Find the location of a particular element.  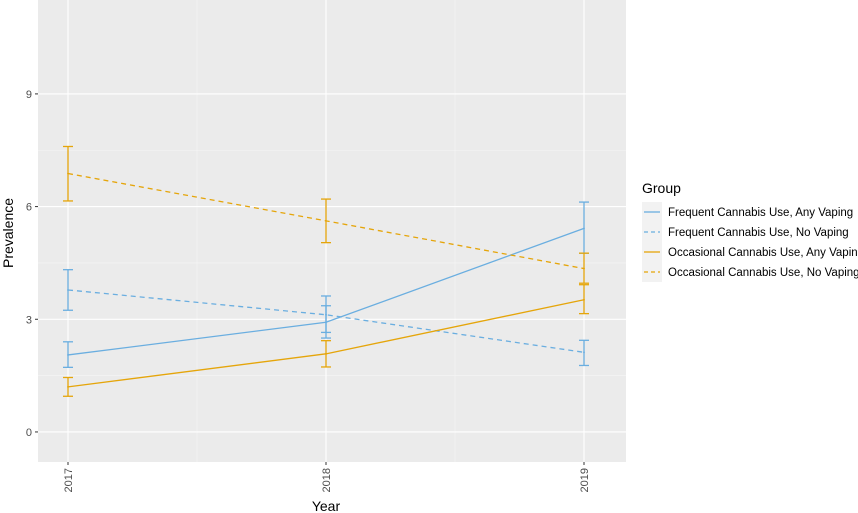

legend-label: Frequent Cannabis Use, Any Vaping is located at coordinates (760, 213).